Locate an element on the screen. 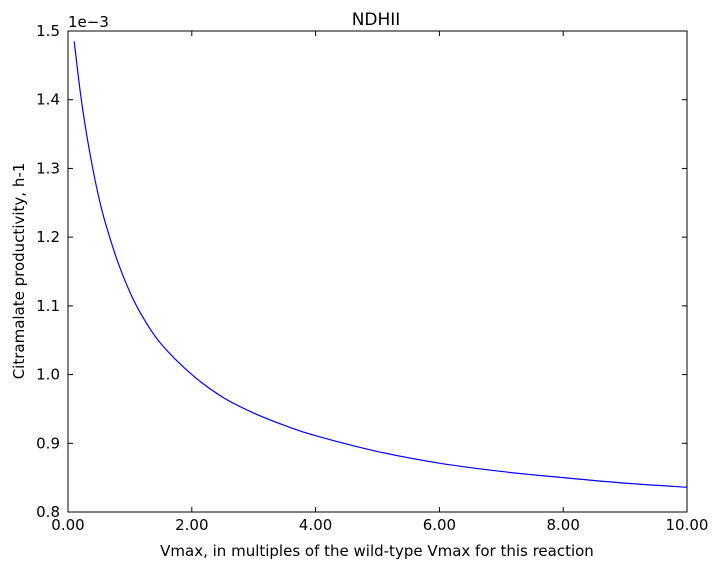 This screenshot has width=720, height=570. y-tick-label: 1.5 is located at coordinates (48, 31).